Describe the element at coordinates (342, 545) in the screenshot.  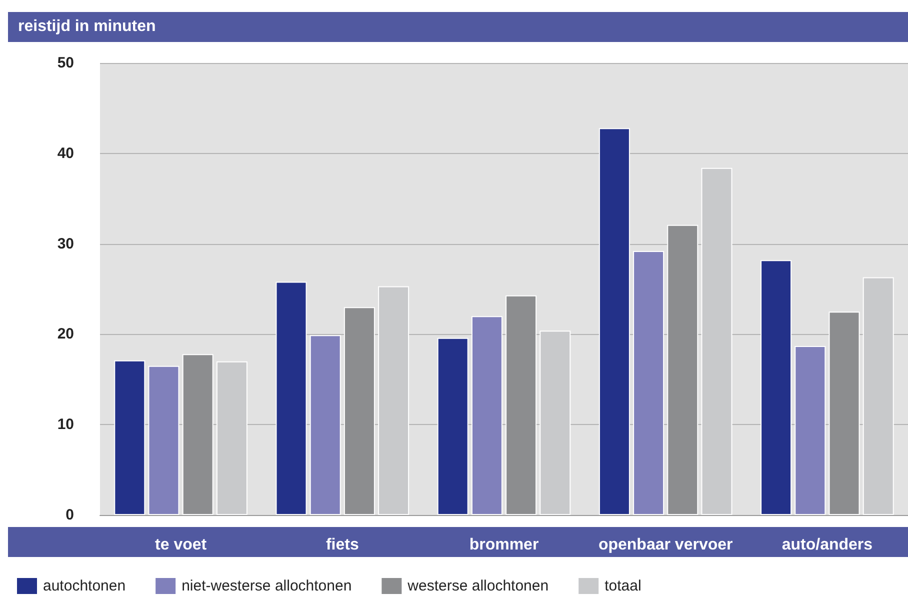
I see `x-tick-label: fiets` at that location.